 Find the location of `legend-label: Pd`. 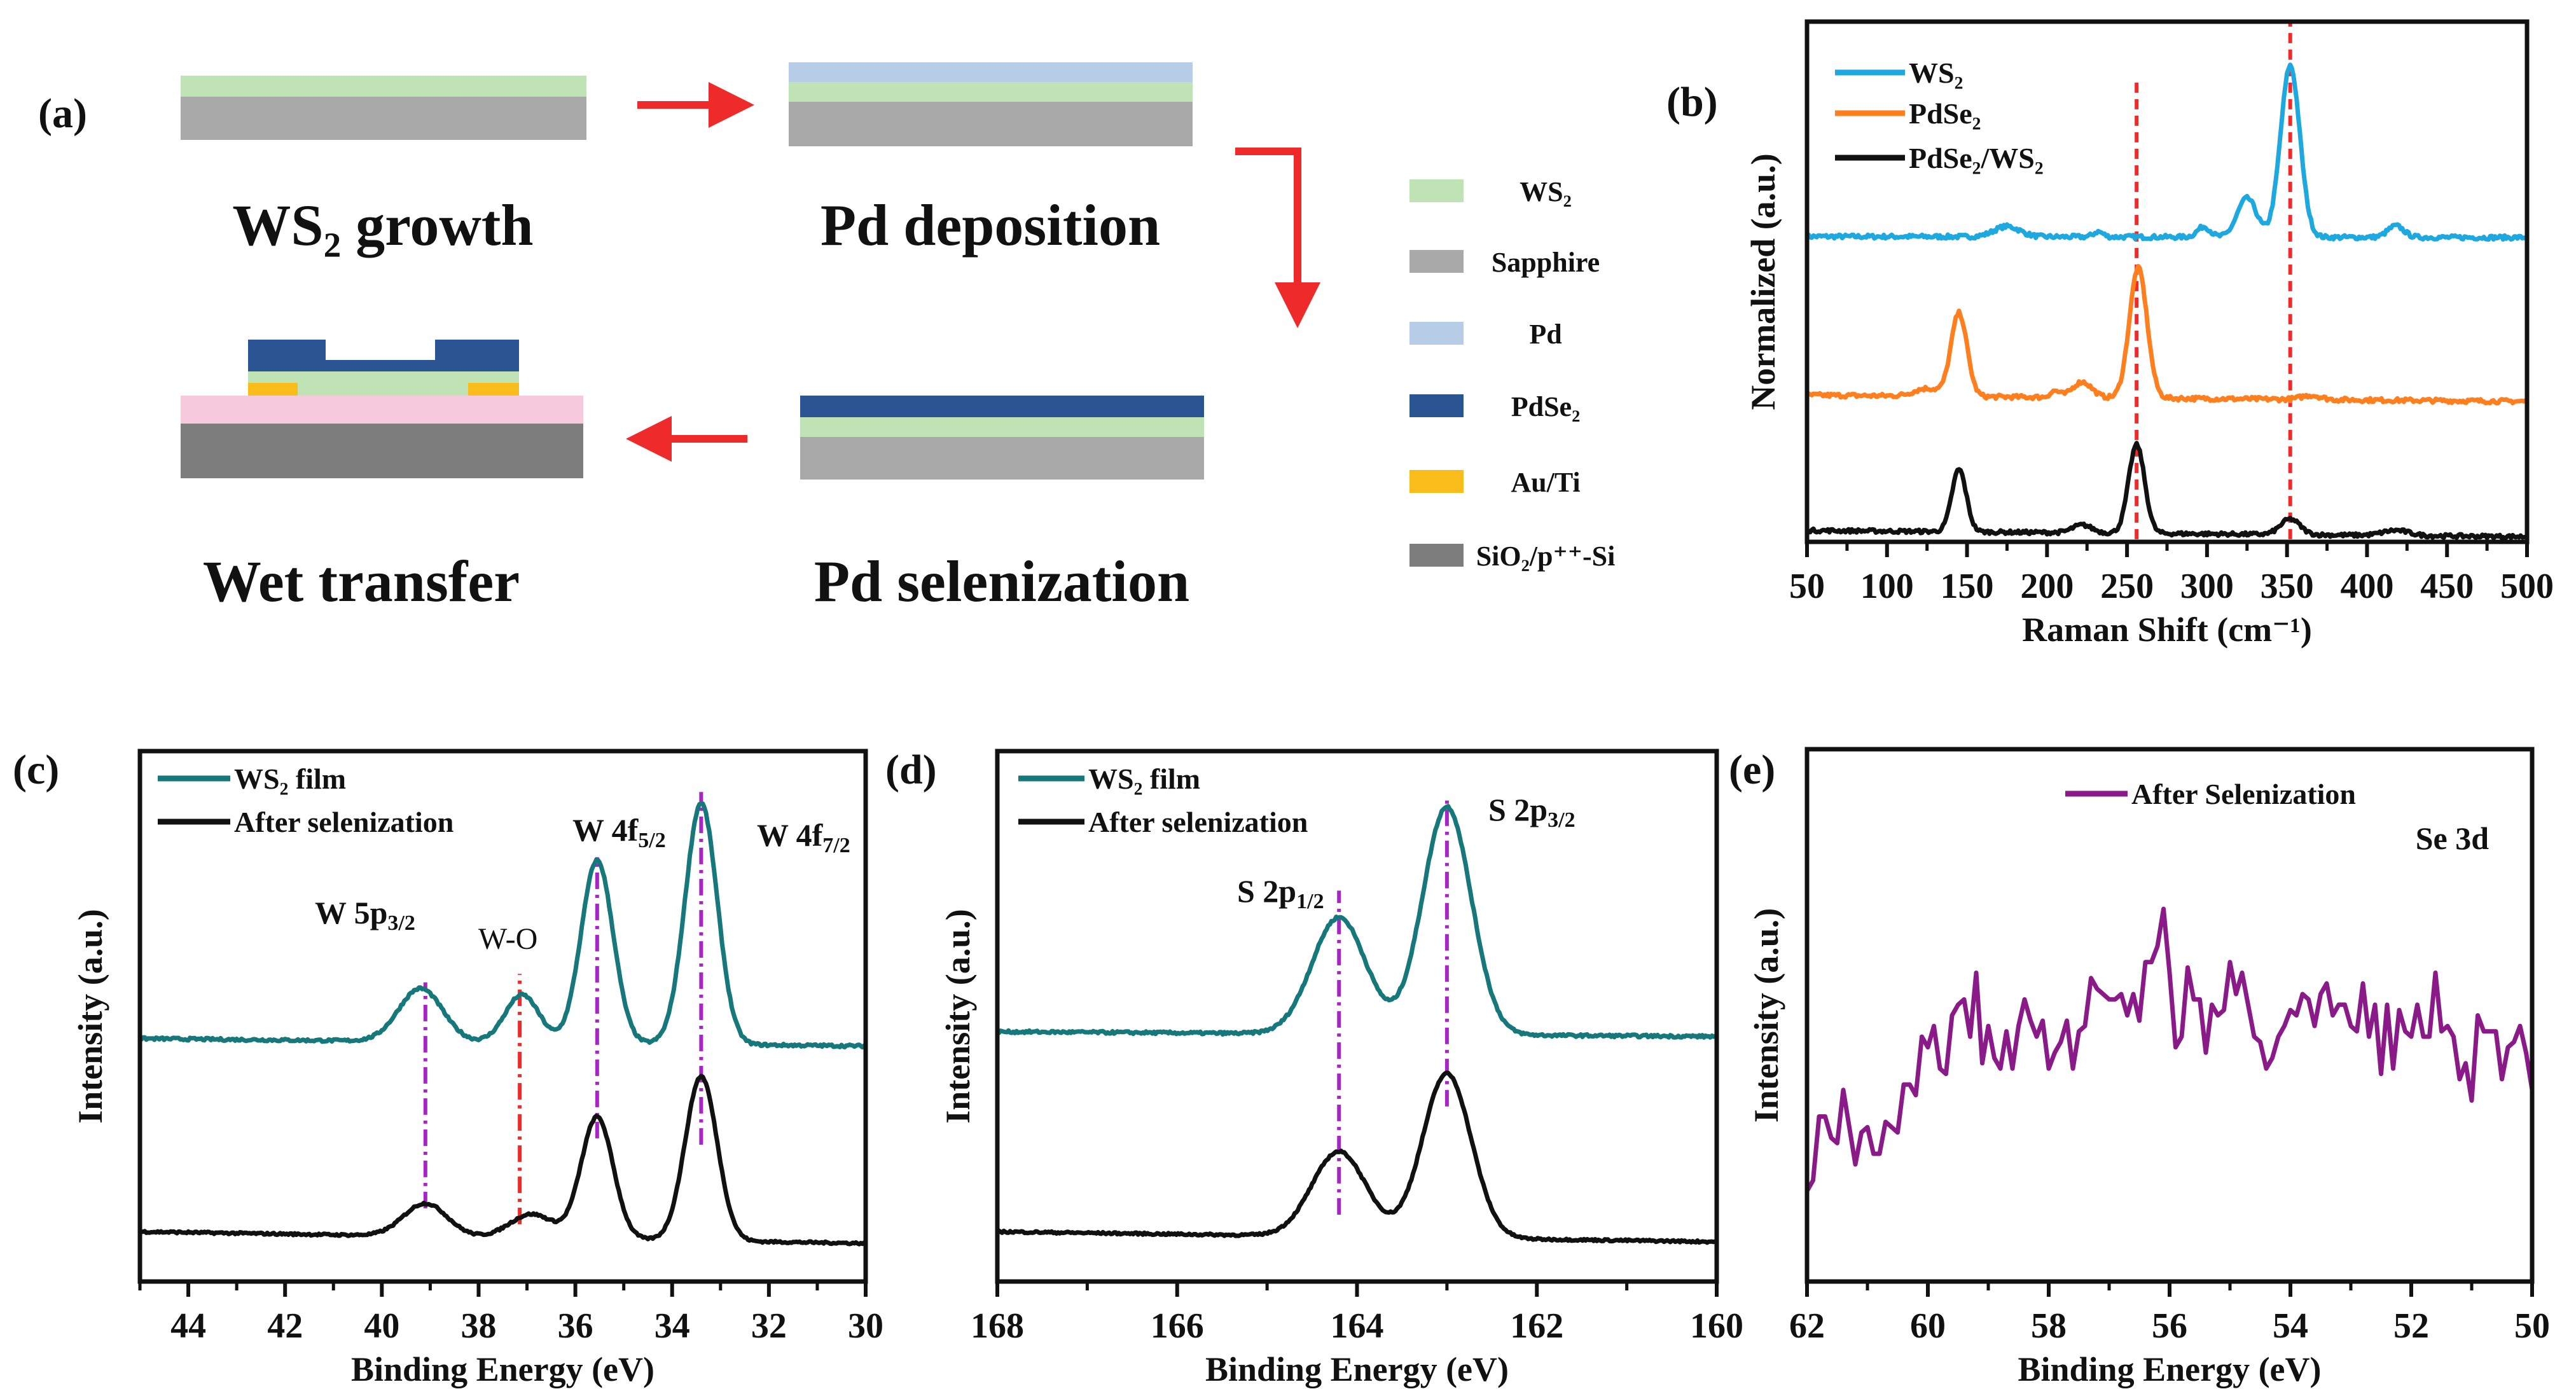

legend-label: Pd is located at coordinates (1545, 334).